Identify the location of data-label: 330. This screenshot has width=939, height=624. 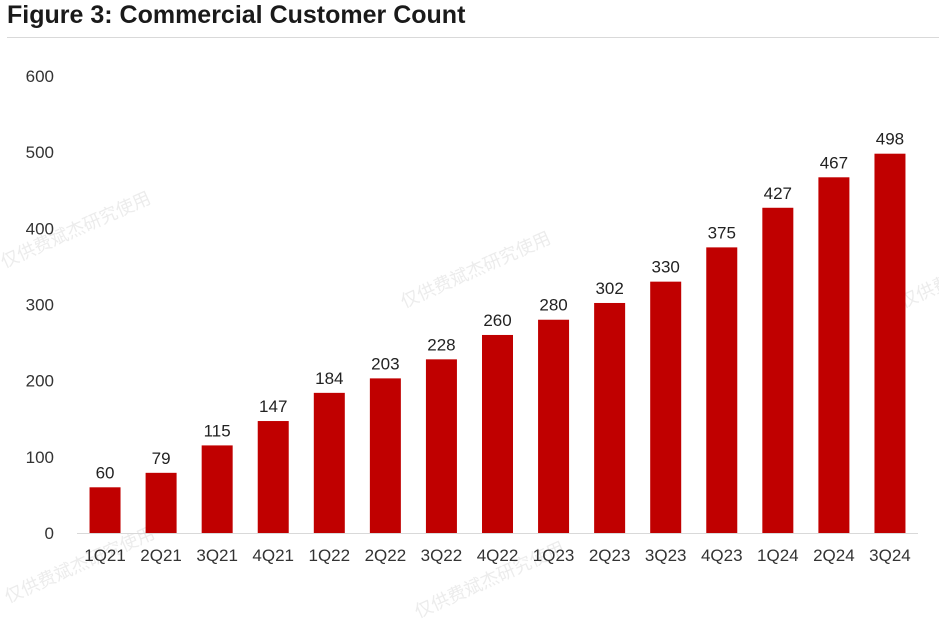
(666, 267).